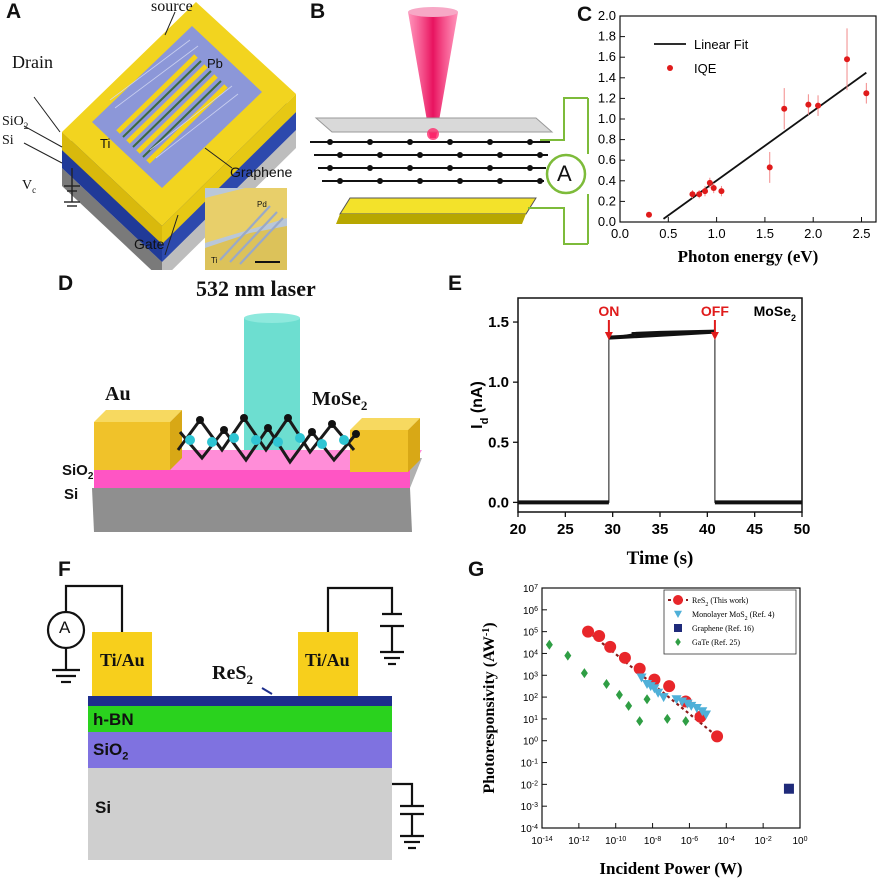 Image resolution: width=886 pixels, height=880 pixels. I want to click on plot-frame, so click(660, 405).